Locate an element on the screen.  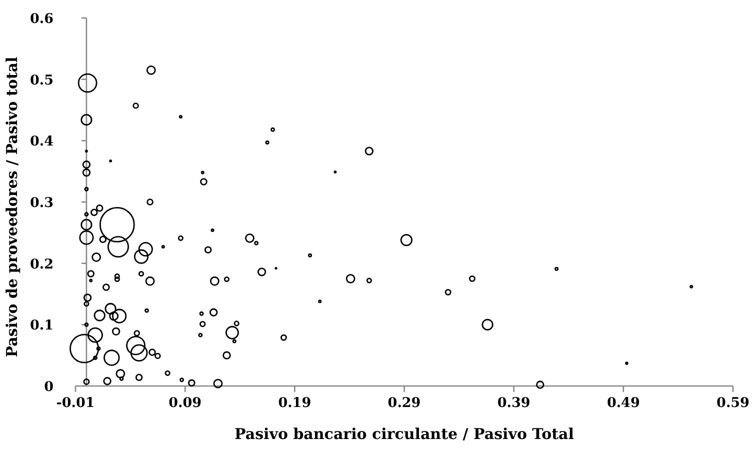
x-tick-label: 0.19 is located at coordinates (295, 403).